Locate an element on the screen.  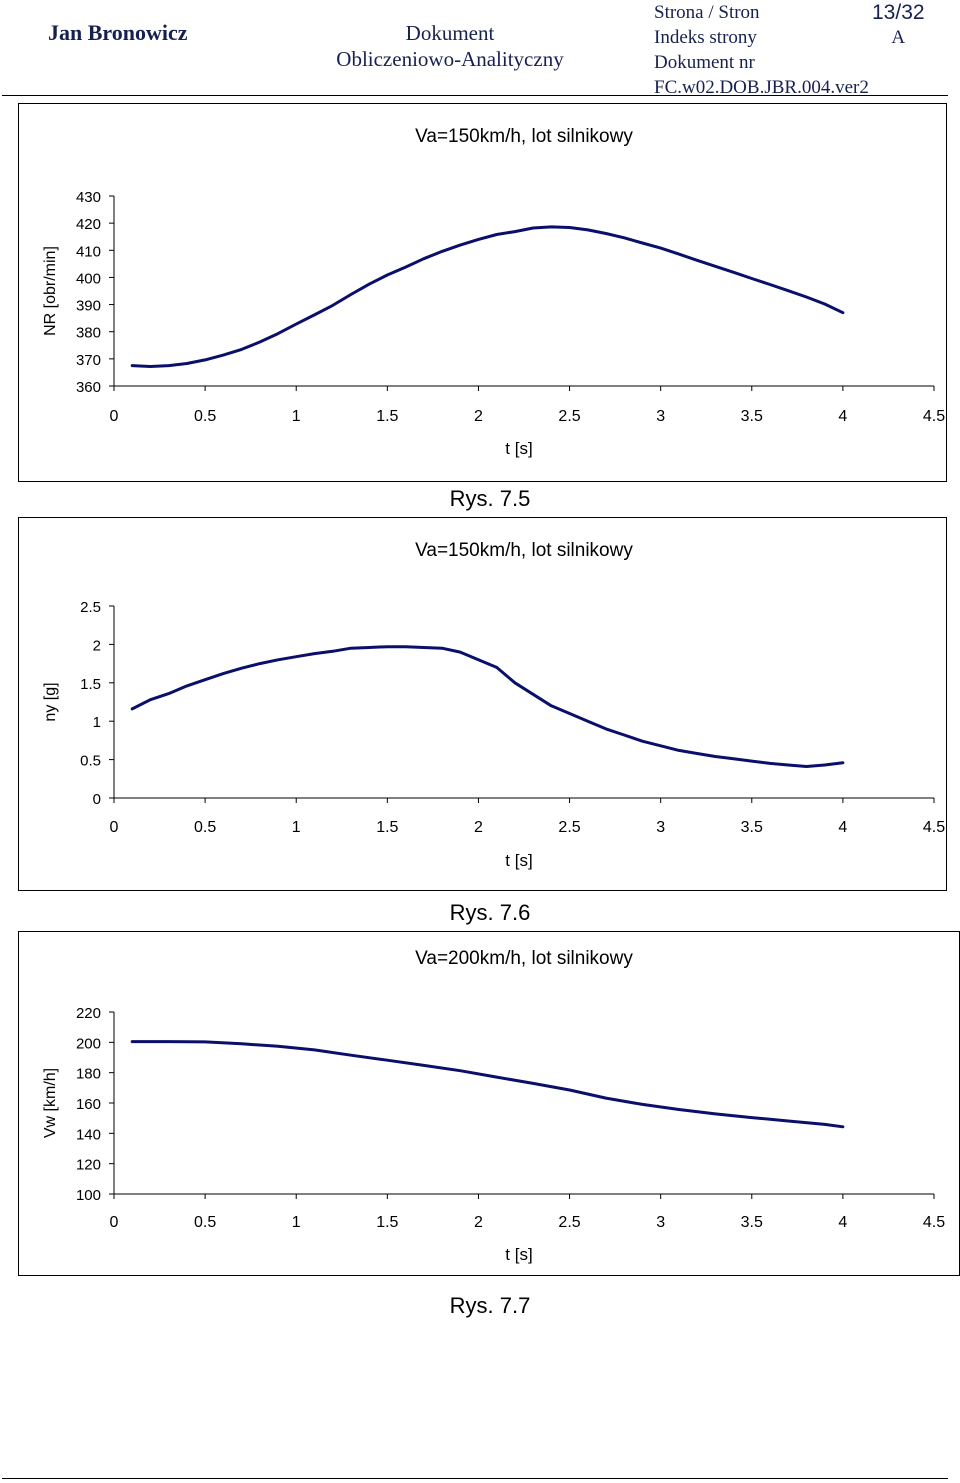
y-tick-label: 410 is located at coordinates (88, 251).